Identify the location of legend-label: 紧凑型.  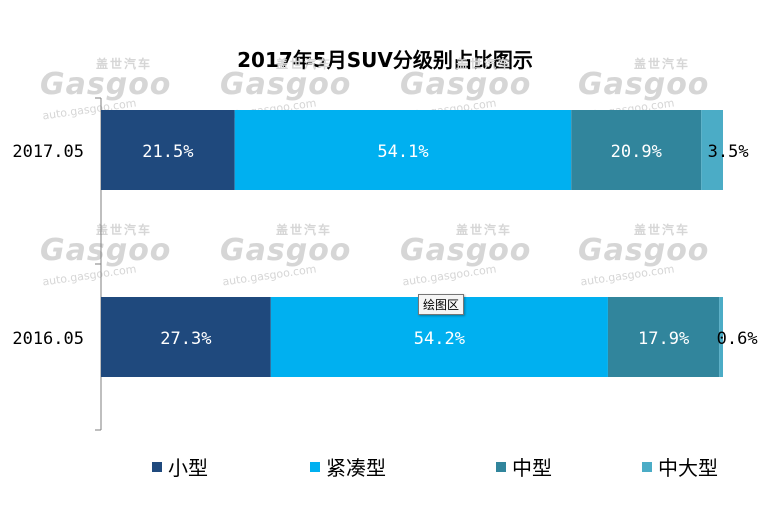
(356, 468).